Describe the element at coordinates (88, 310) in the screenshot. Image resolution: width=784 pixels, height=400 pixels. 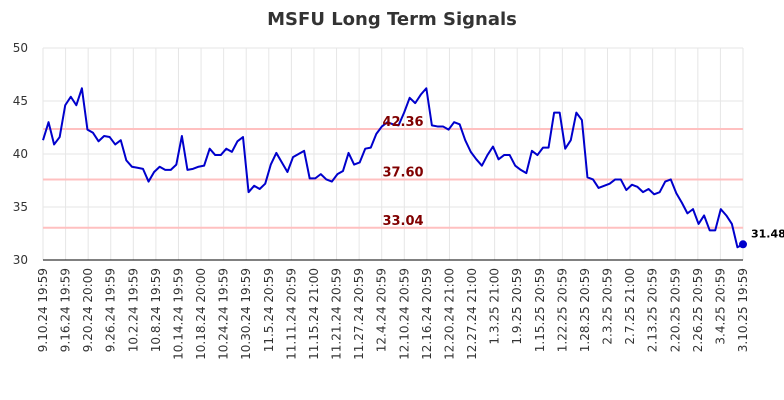
I see `x-tick-label: 9.20.24 20:00` at that location.